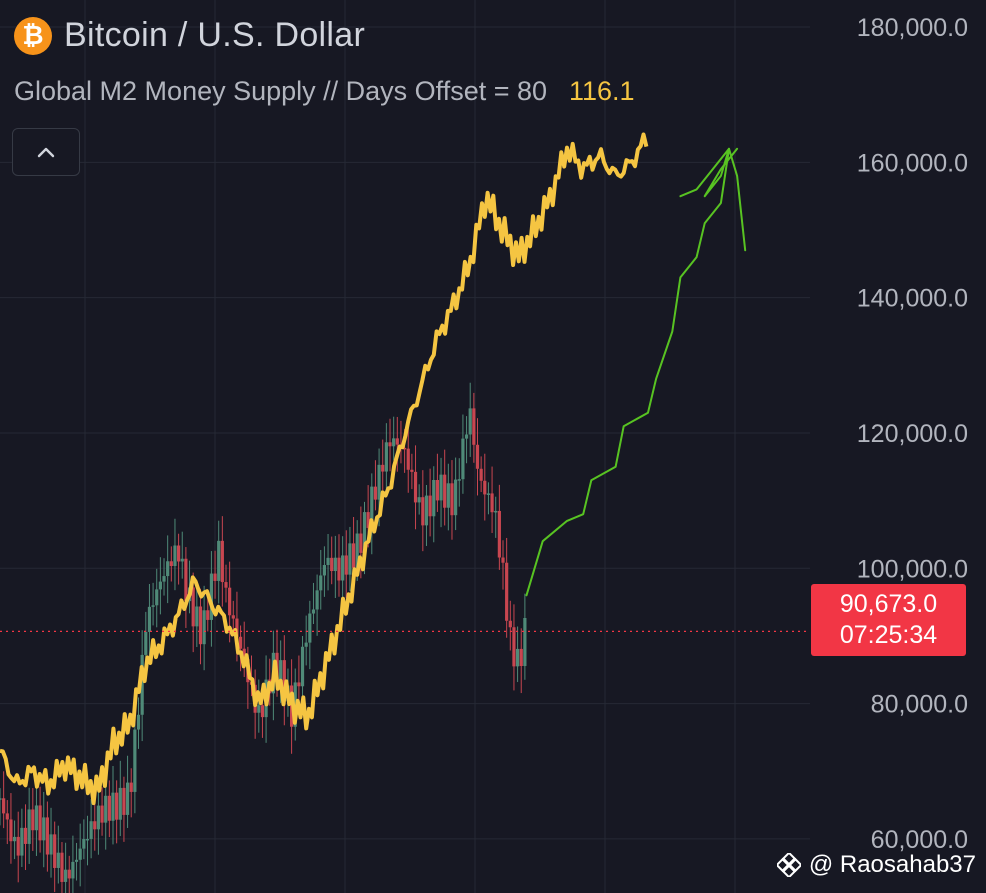 The height and width of the screenshot is (893, 986). Describe the element at coordinates (215, 35) in the screenshot. I see `symbol-title: Bitcoin / U.S. Dollar` at that location.